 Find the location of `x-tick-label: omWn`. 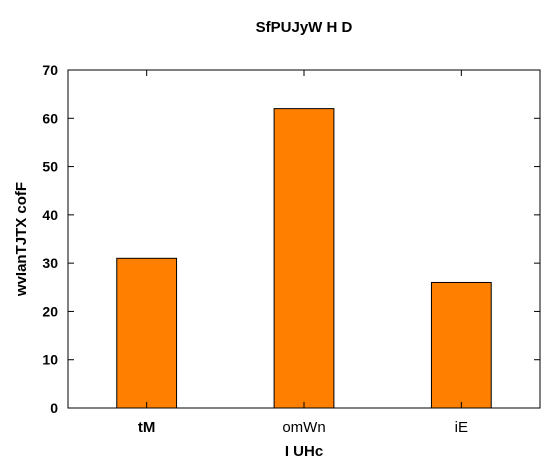

x-tick-label: omWn is located at coordinates (303, 427).